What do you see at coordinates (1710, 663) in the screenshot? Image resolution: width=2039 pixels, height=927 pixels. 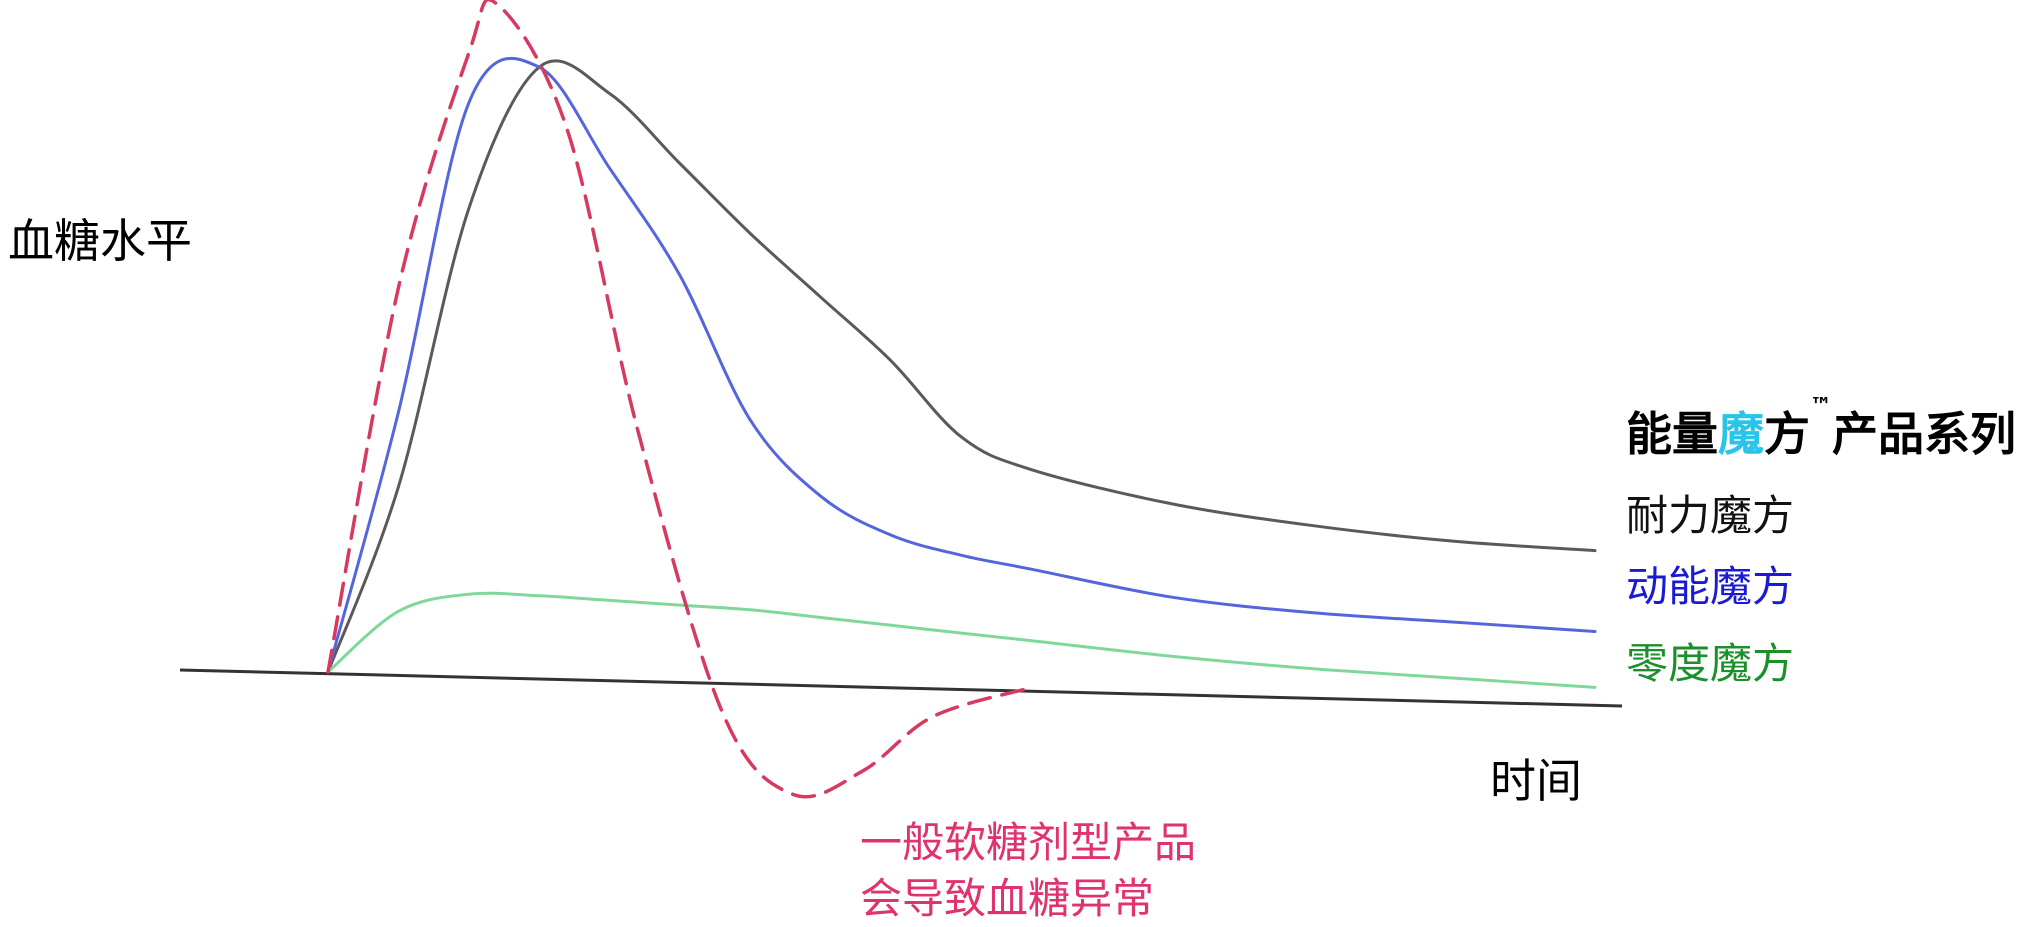 I see `legend-item-zero: 零度魔方` at bounding box center [1710, 663].